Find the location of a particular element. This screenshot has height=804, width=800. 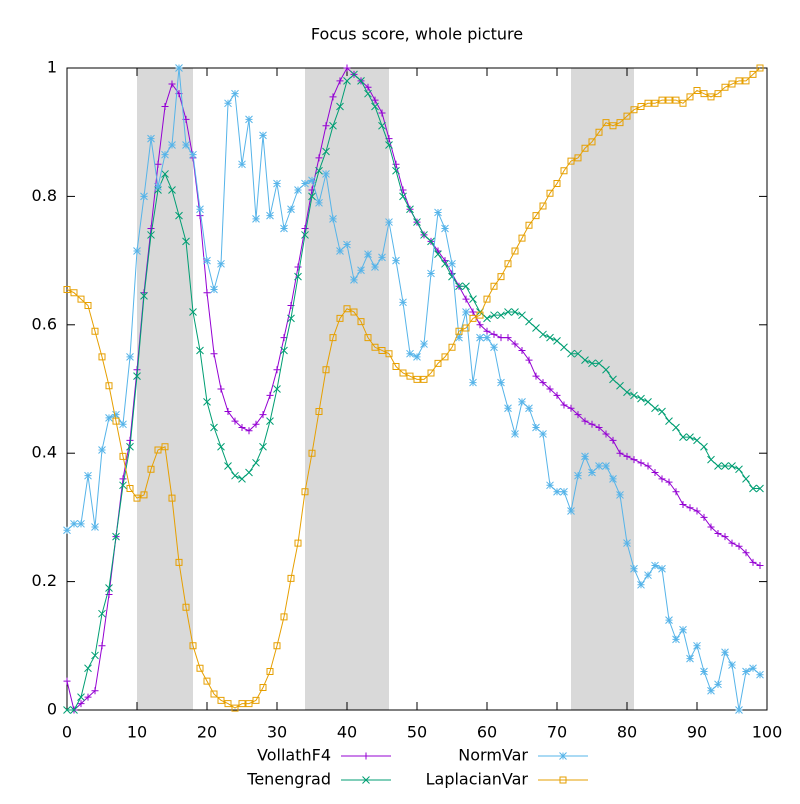

legend-label: LaplacianVar is located at coordinates (477, 779).